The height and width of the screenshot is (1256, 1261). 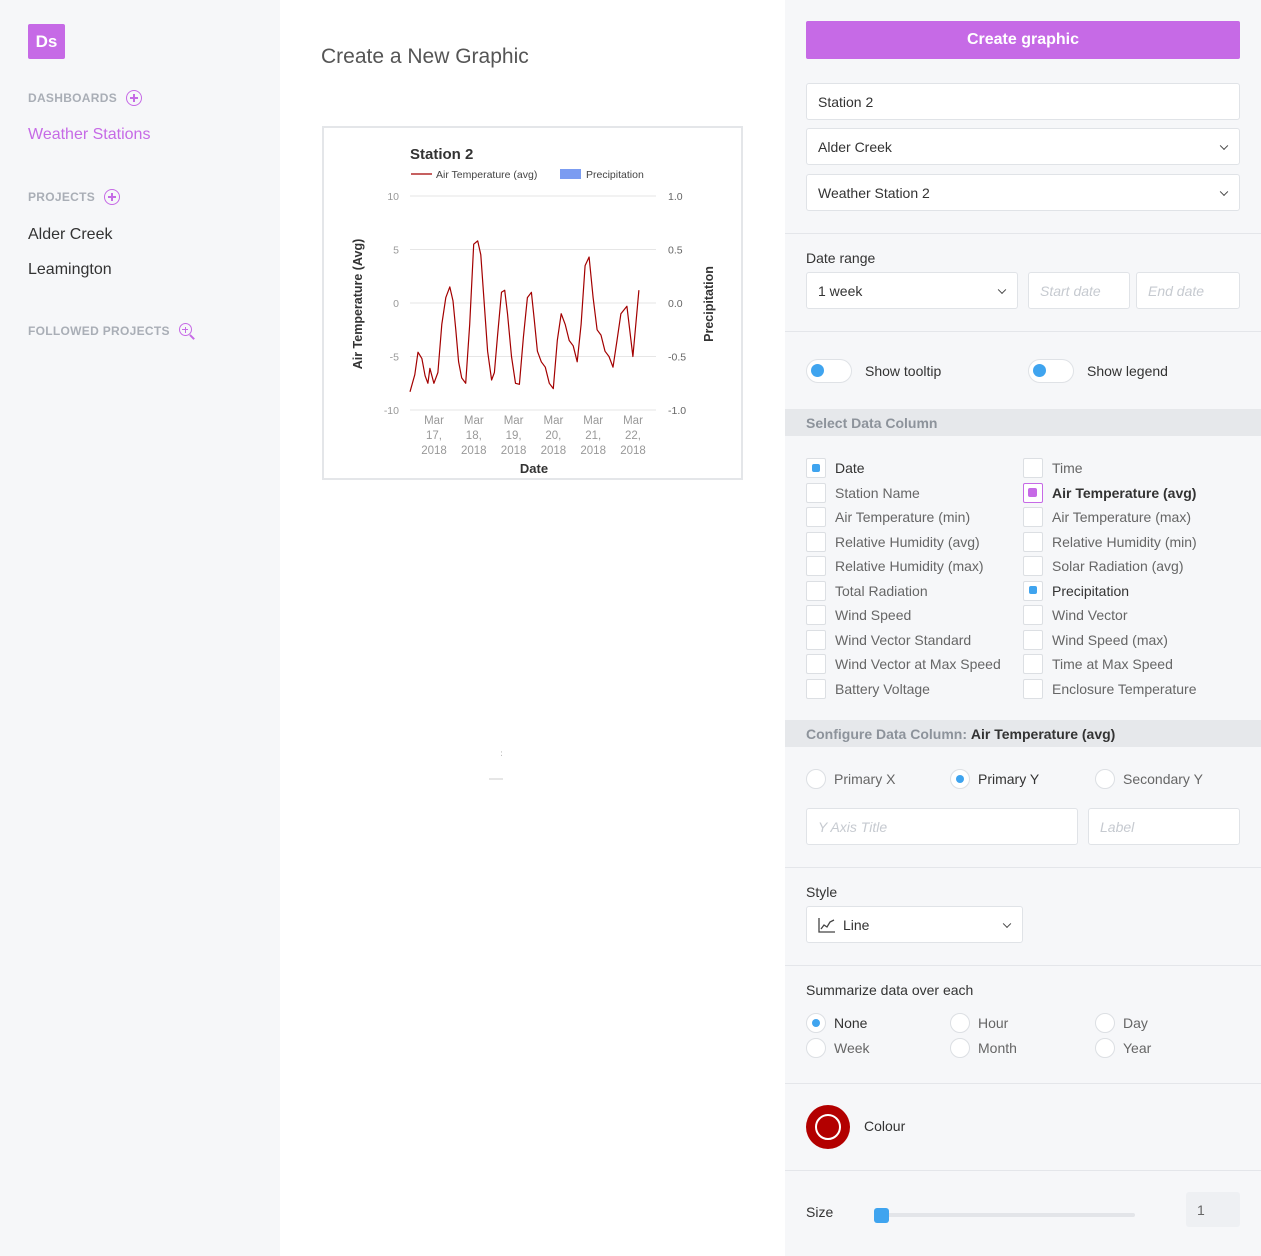 I want to click on data-column-label: Relative Humidity (max), so click(x=909, y=566).